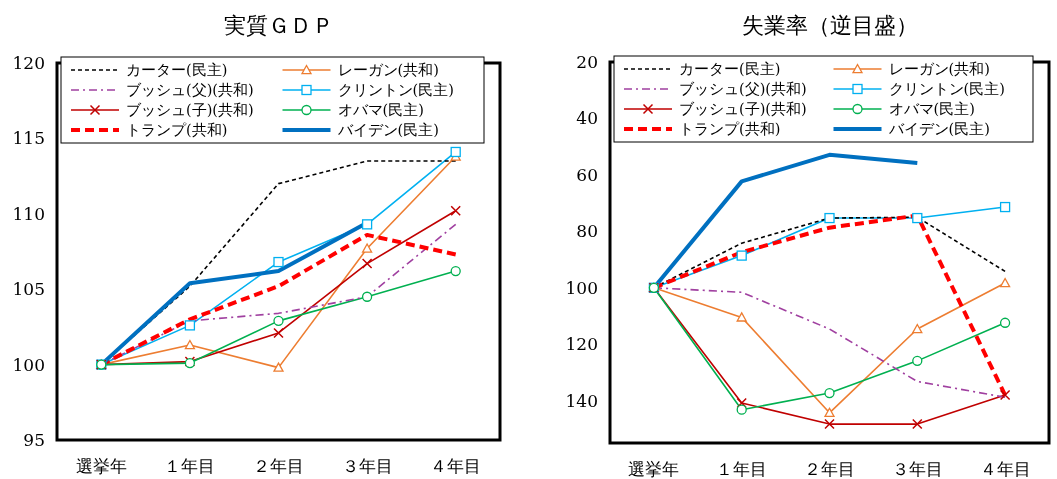 Image resolution: width=1057 pixels, height=479 pixels. I want to click on chart-title: 失業率（逆目盛）, so click(829, 25).